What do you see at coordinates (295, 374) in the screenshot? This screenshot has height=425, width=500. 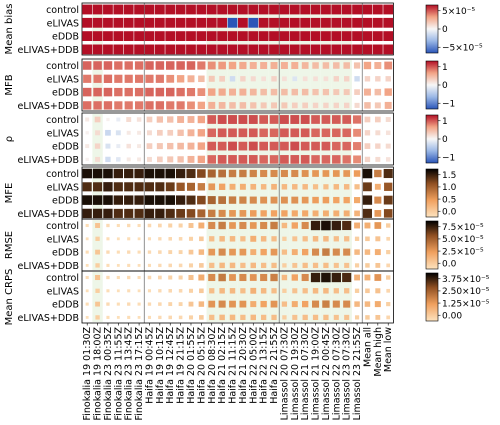 I see `x-tick-label: Limassol 20 19:30Z` at bounding box center [295, 374].